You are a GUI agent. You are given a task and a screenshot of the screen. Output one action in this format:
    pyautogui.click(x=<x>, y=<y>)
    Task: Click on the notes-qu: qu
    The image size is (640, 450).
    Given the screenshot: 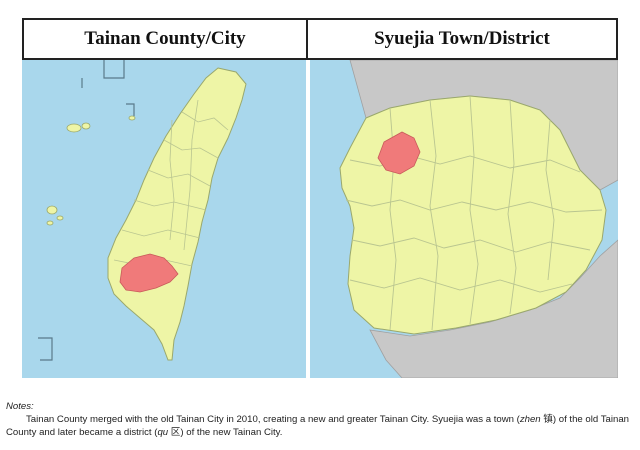 What is the action you would take?
    pyautogui.click(x=163, y=432)
    